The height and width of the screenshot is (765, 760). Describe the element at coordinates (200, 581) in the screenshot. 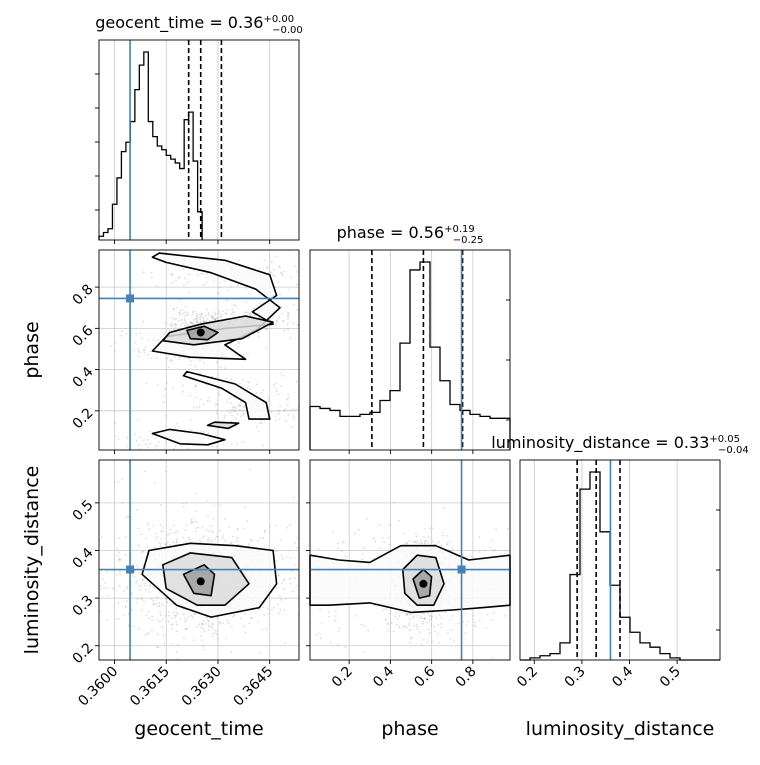

I see `pair-geocent_time-luminosity_distance-density-peak` at that location.